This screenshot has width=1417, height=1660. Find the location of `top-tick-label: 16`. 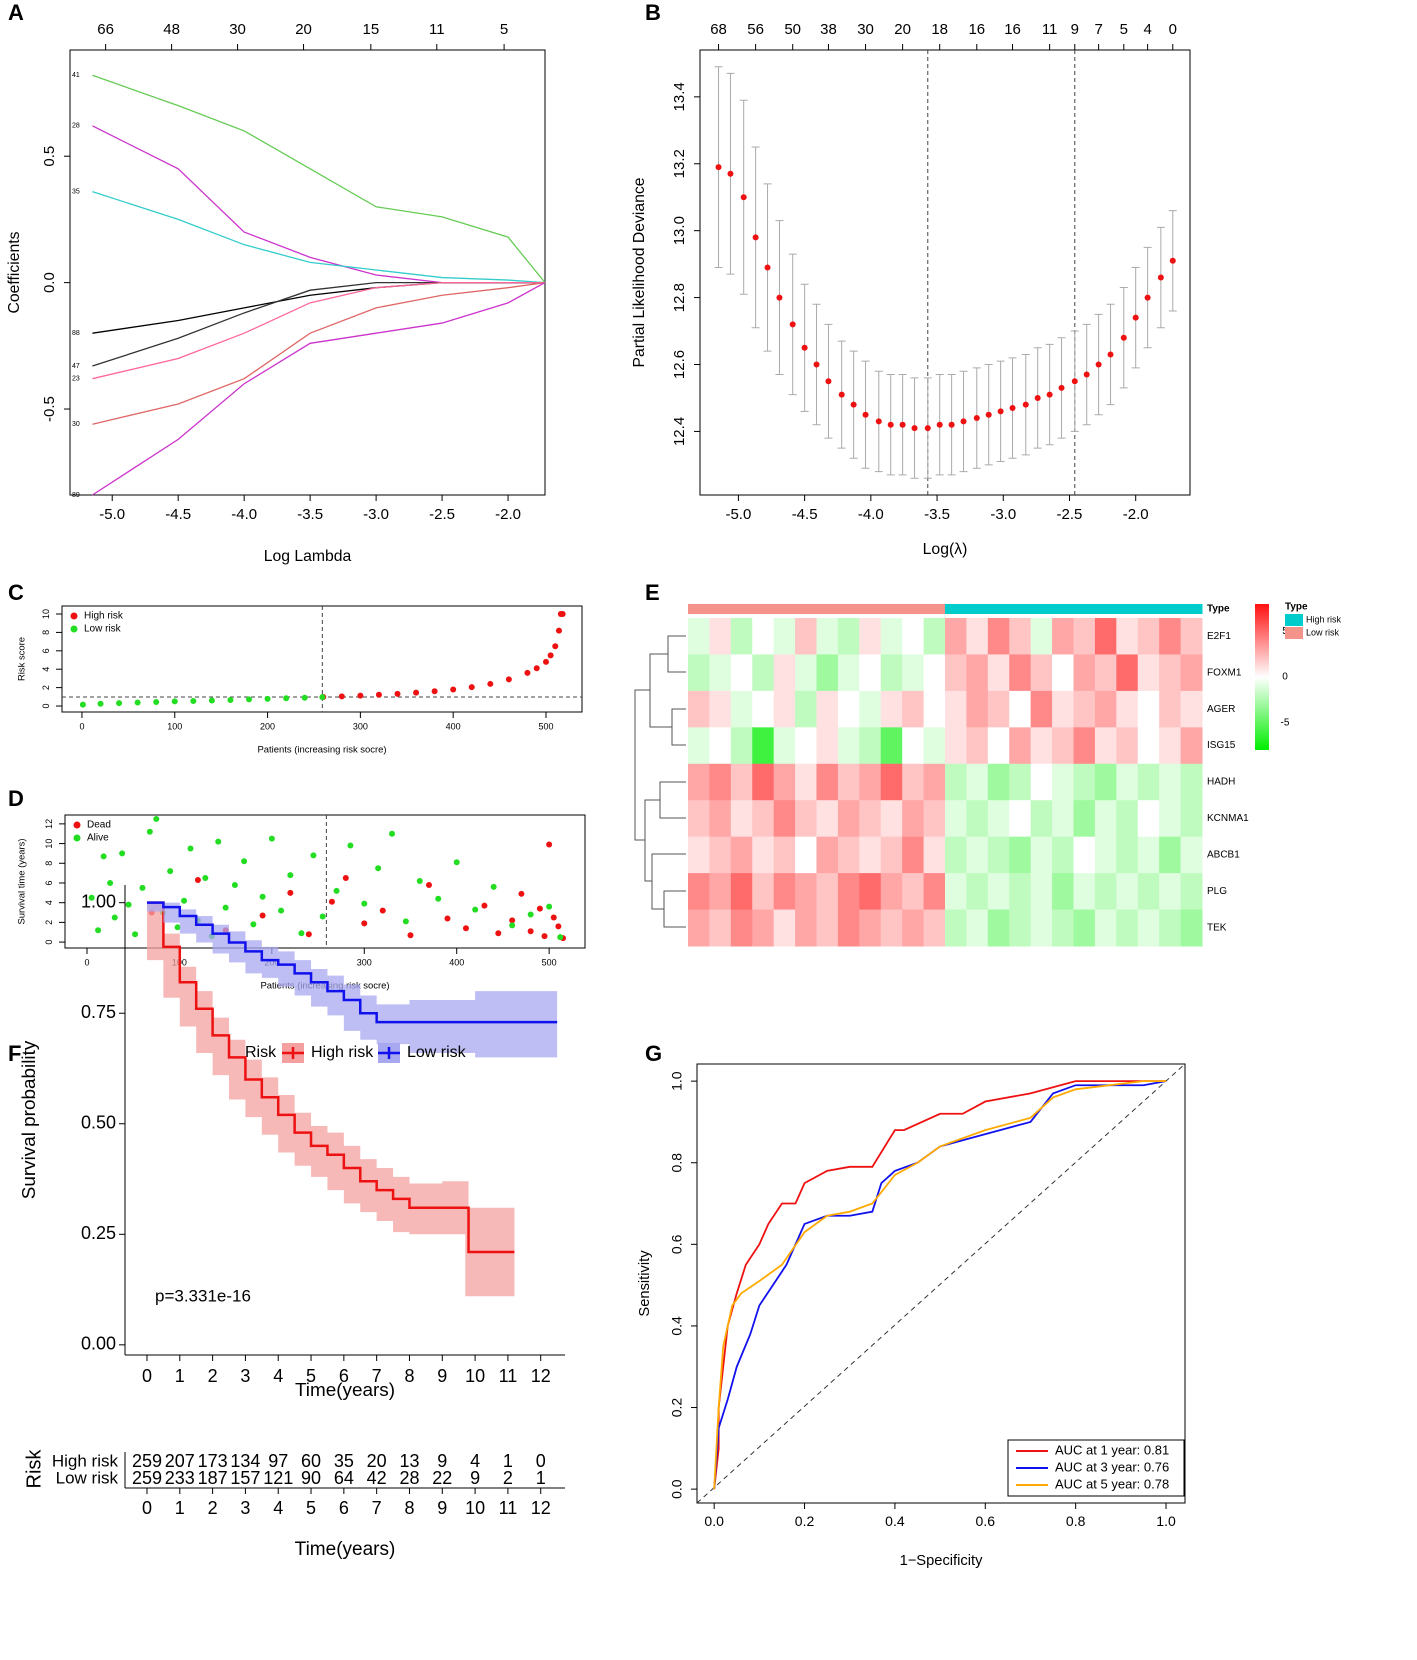

top-tick-label: 16 is located at coordinates (976, 29).